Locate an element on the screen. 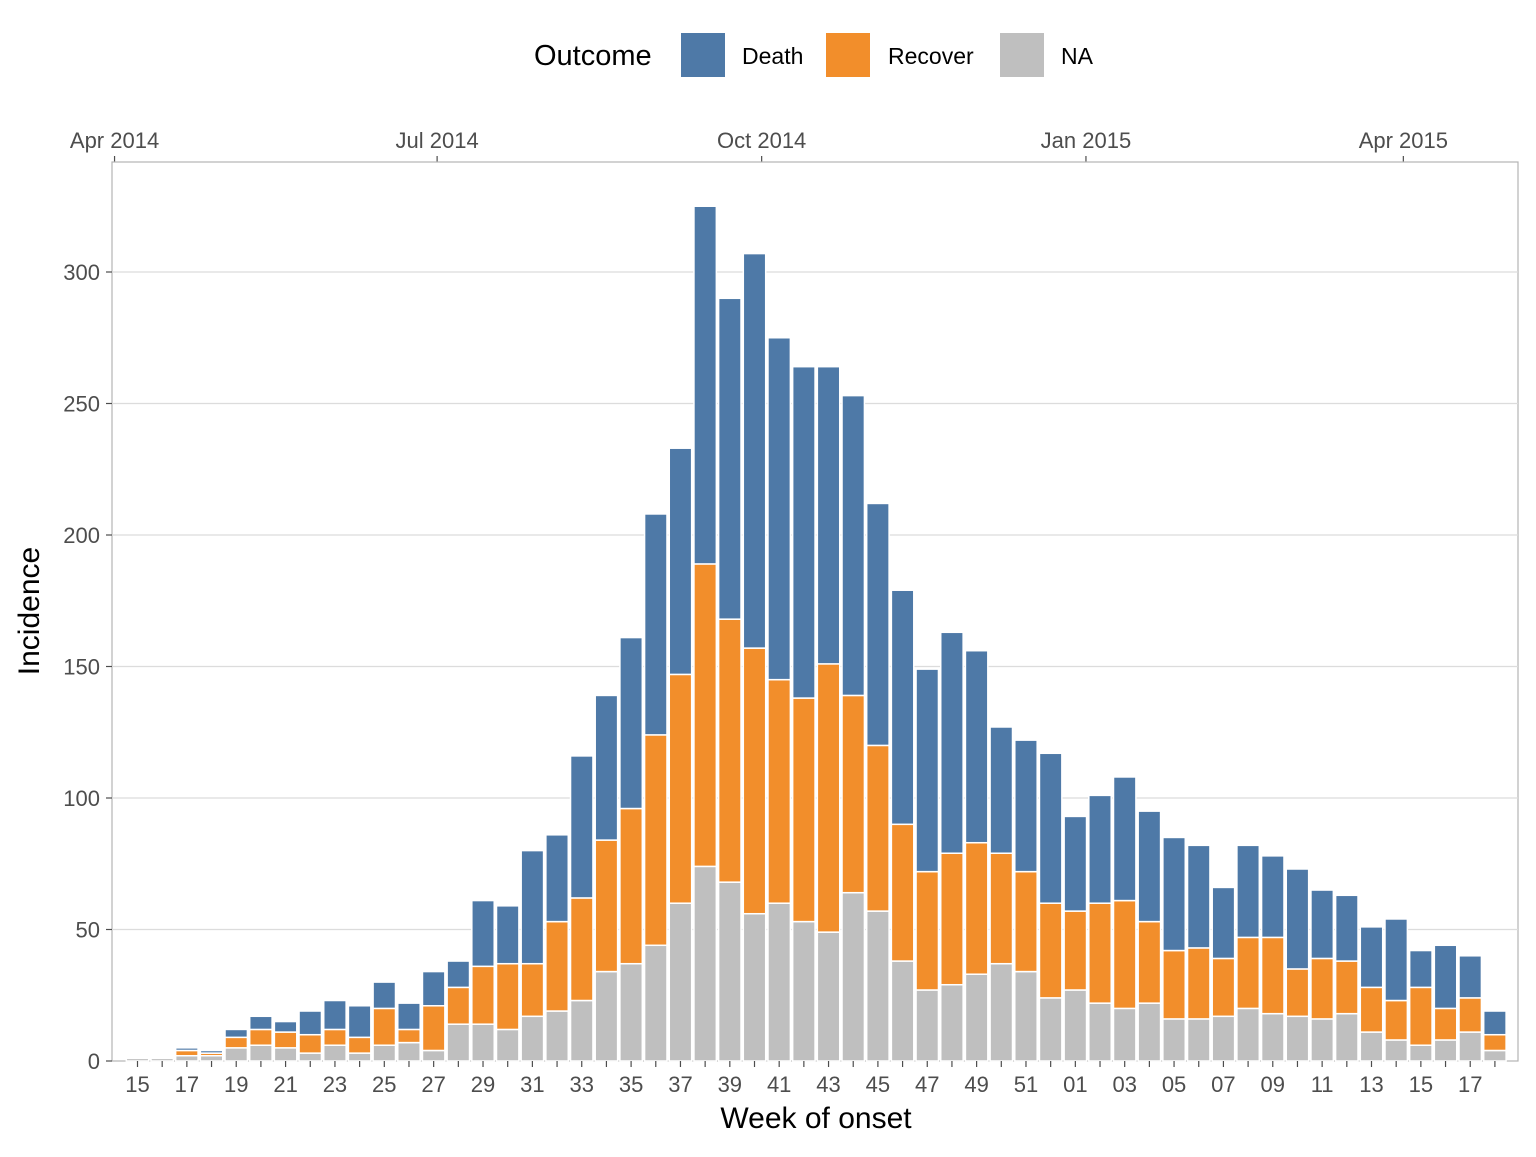  top-axis-label: Jul 2014 is located at coordinates (437, 140).